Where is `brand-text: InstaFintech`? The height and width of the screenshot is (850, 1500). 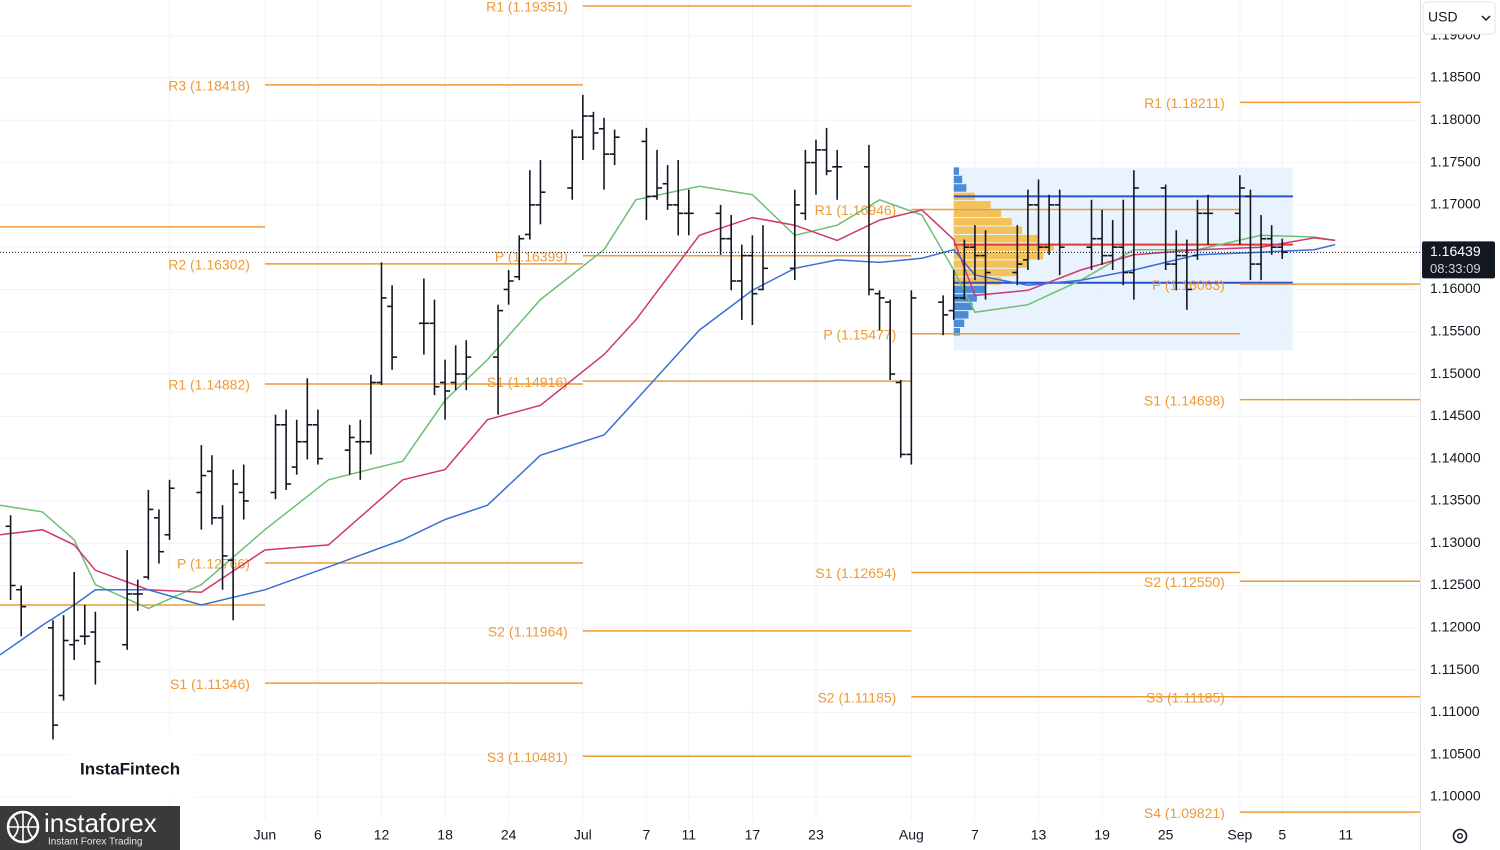
brand-text: InstaFintech is located at coordinates (130, 768).